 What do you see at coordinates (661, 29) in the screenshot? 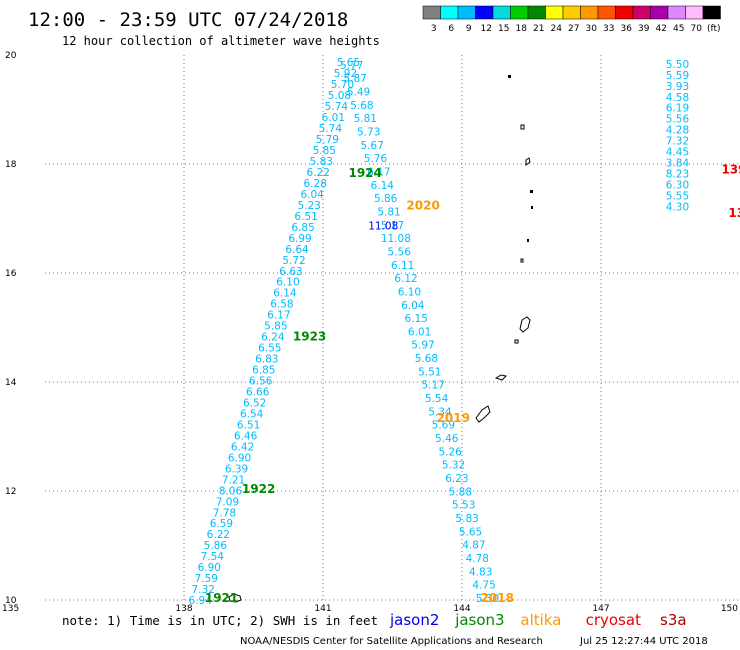
I see `scale-label: 42` at bounding box center [661, 29].